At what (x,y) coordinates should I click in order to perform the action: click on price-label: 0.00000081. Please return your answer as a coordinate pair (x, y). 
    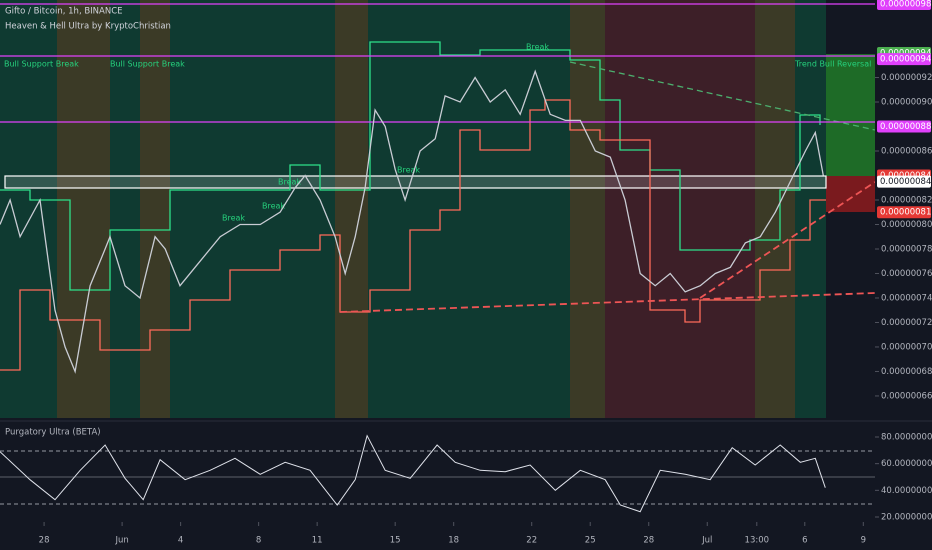
    Looking at the image, I should click on (905, 213).